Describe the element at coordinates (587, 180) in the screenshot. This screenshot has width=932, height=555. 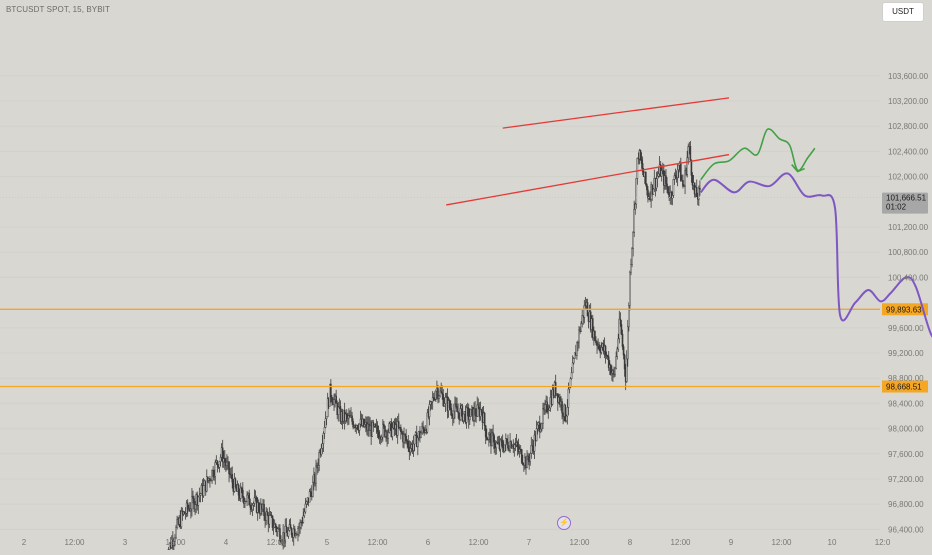
I see `channel-lower-line` at that location.